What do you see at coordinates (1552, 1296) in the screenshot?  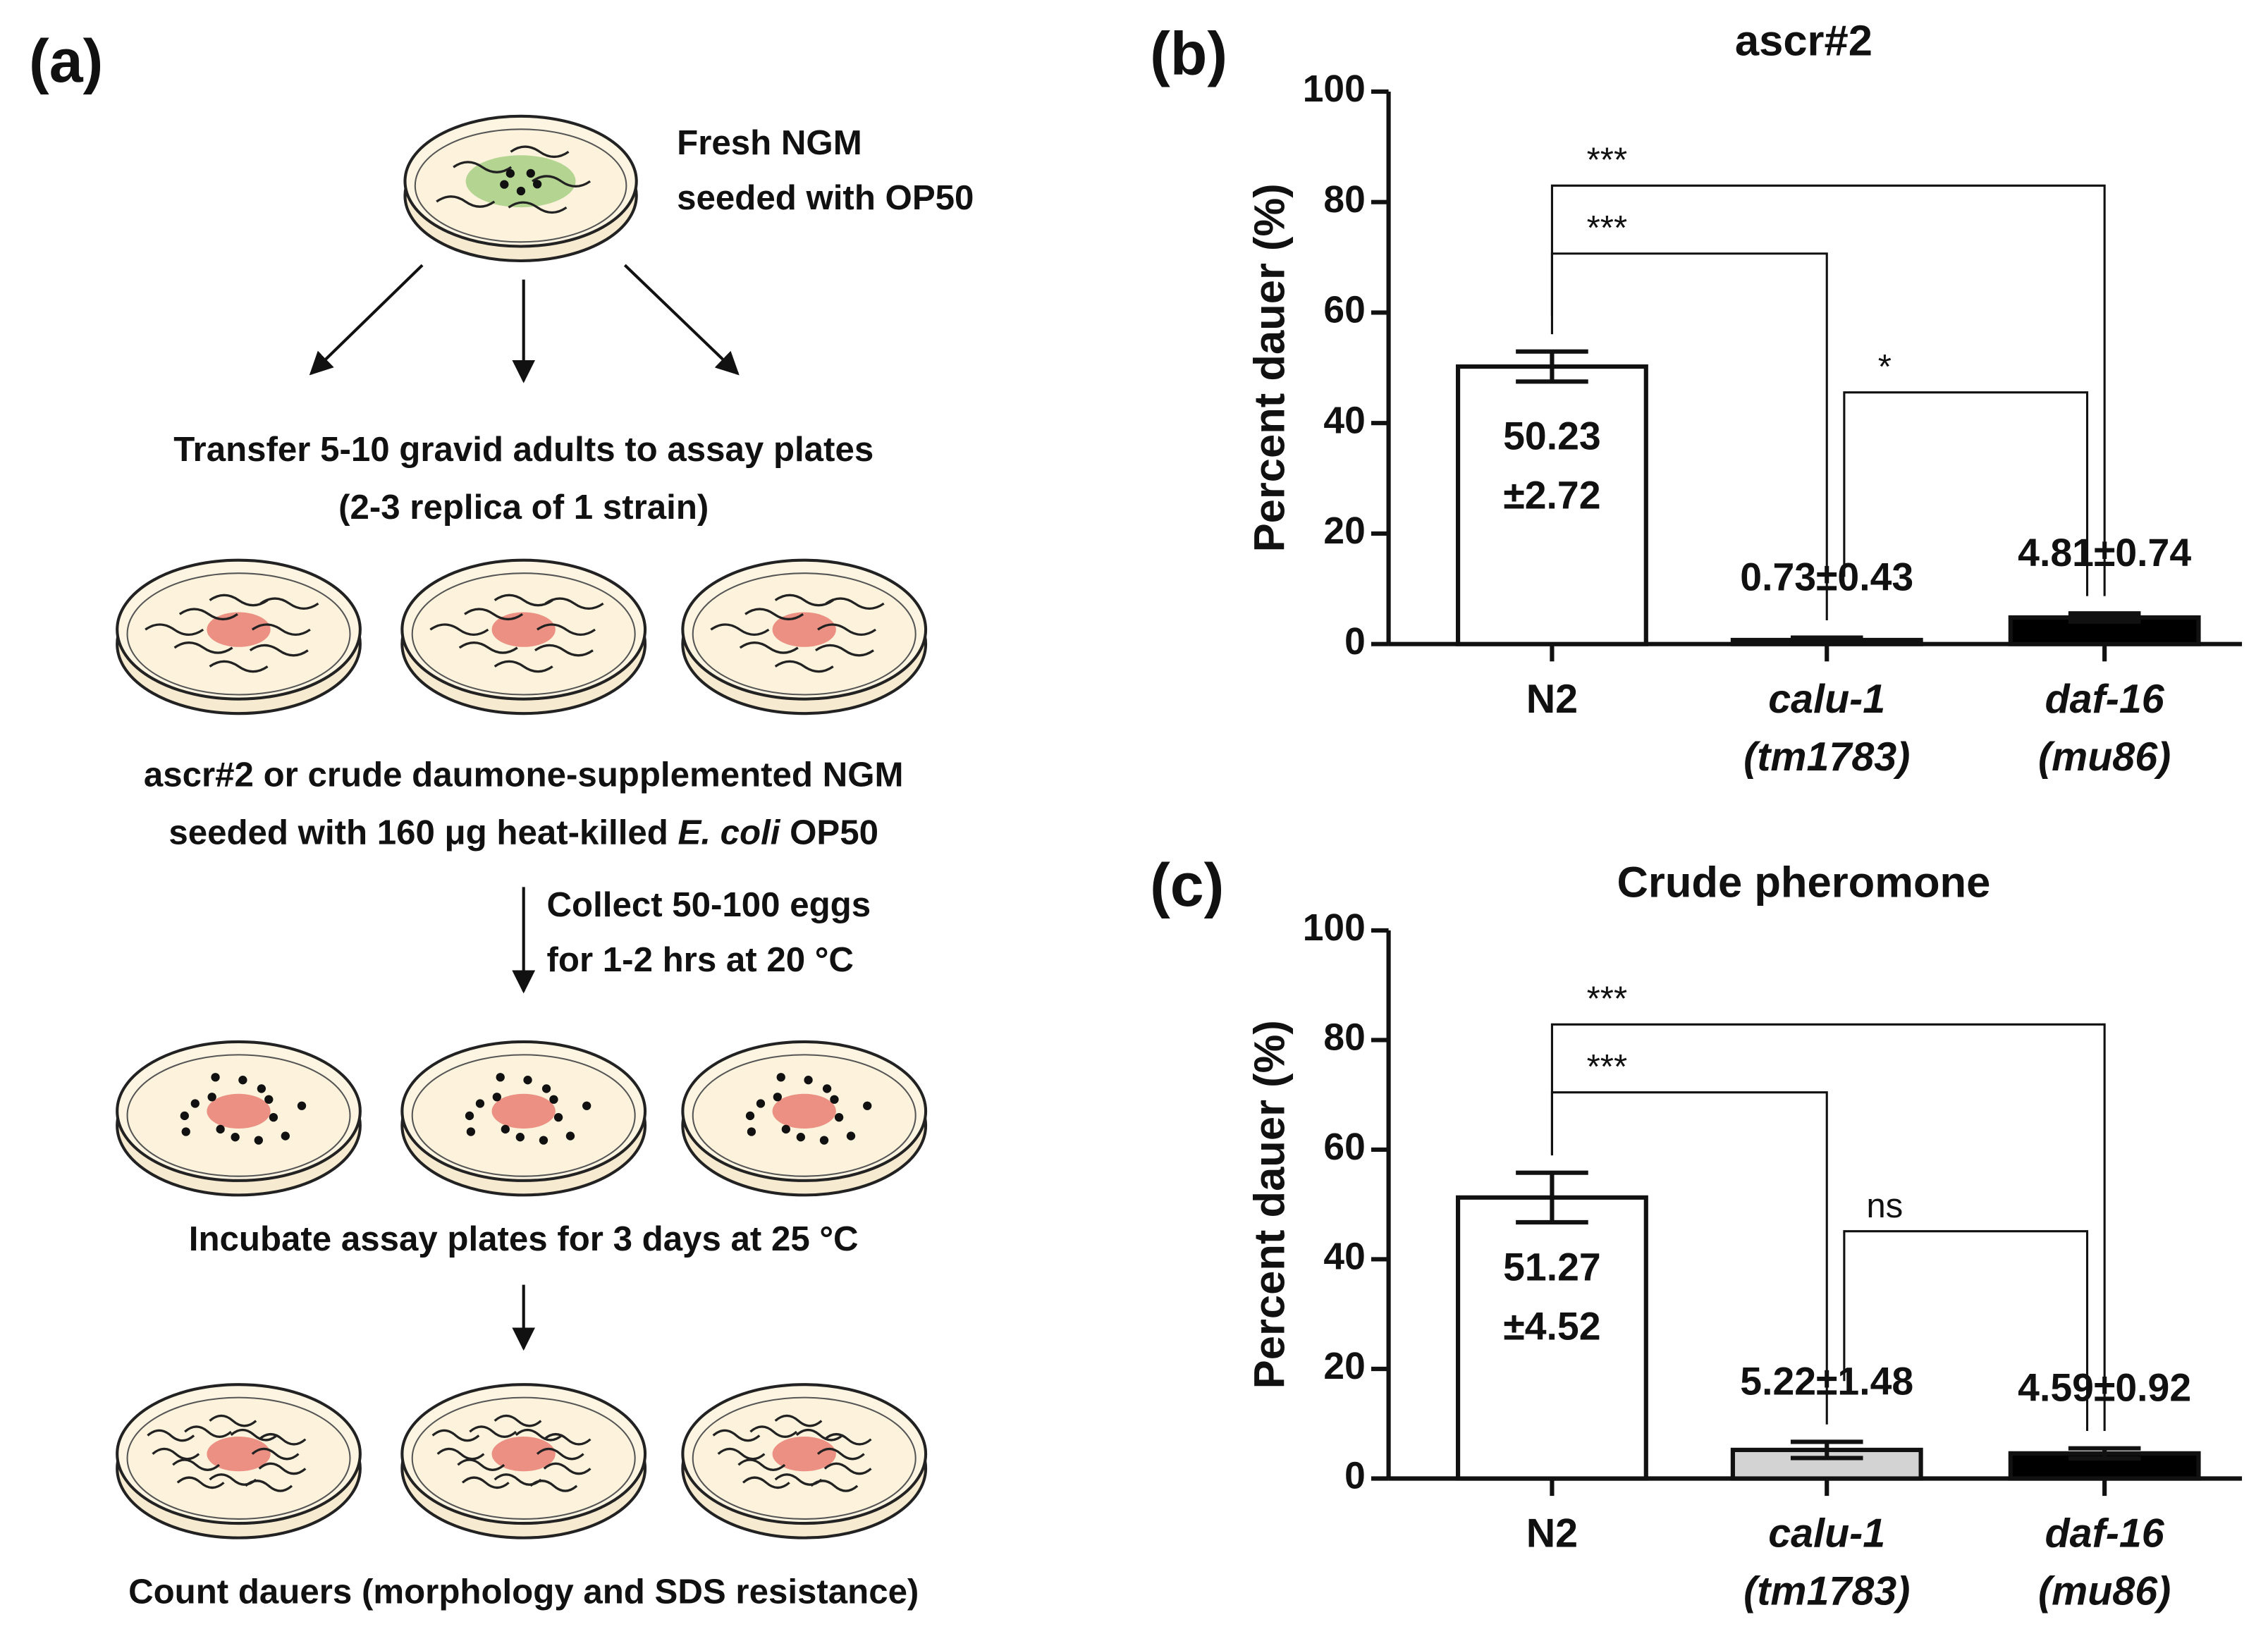 I see `value-label: 51.27 ±4.52` at bounding box center [1552, 1296].